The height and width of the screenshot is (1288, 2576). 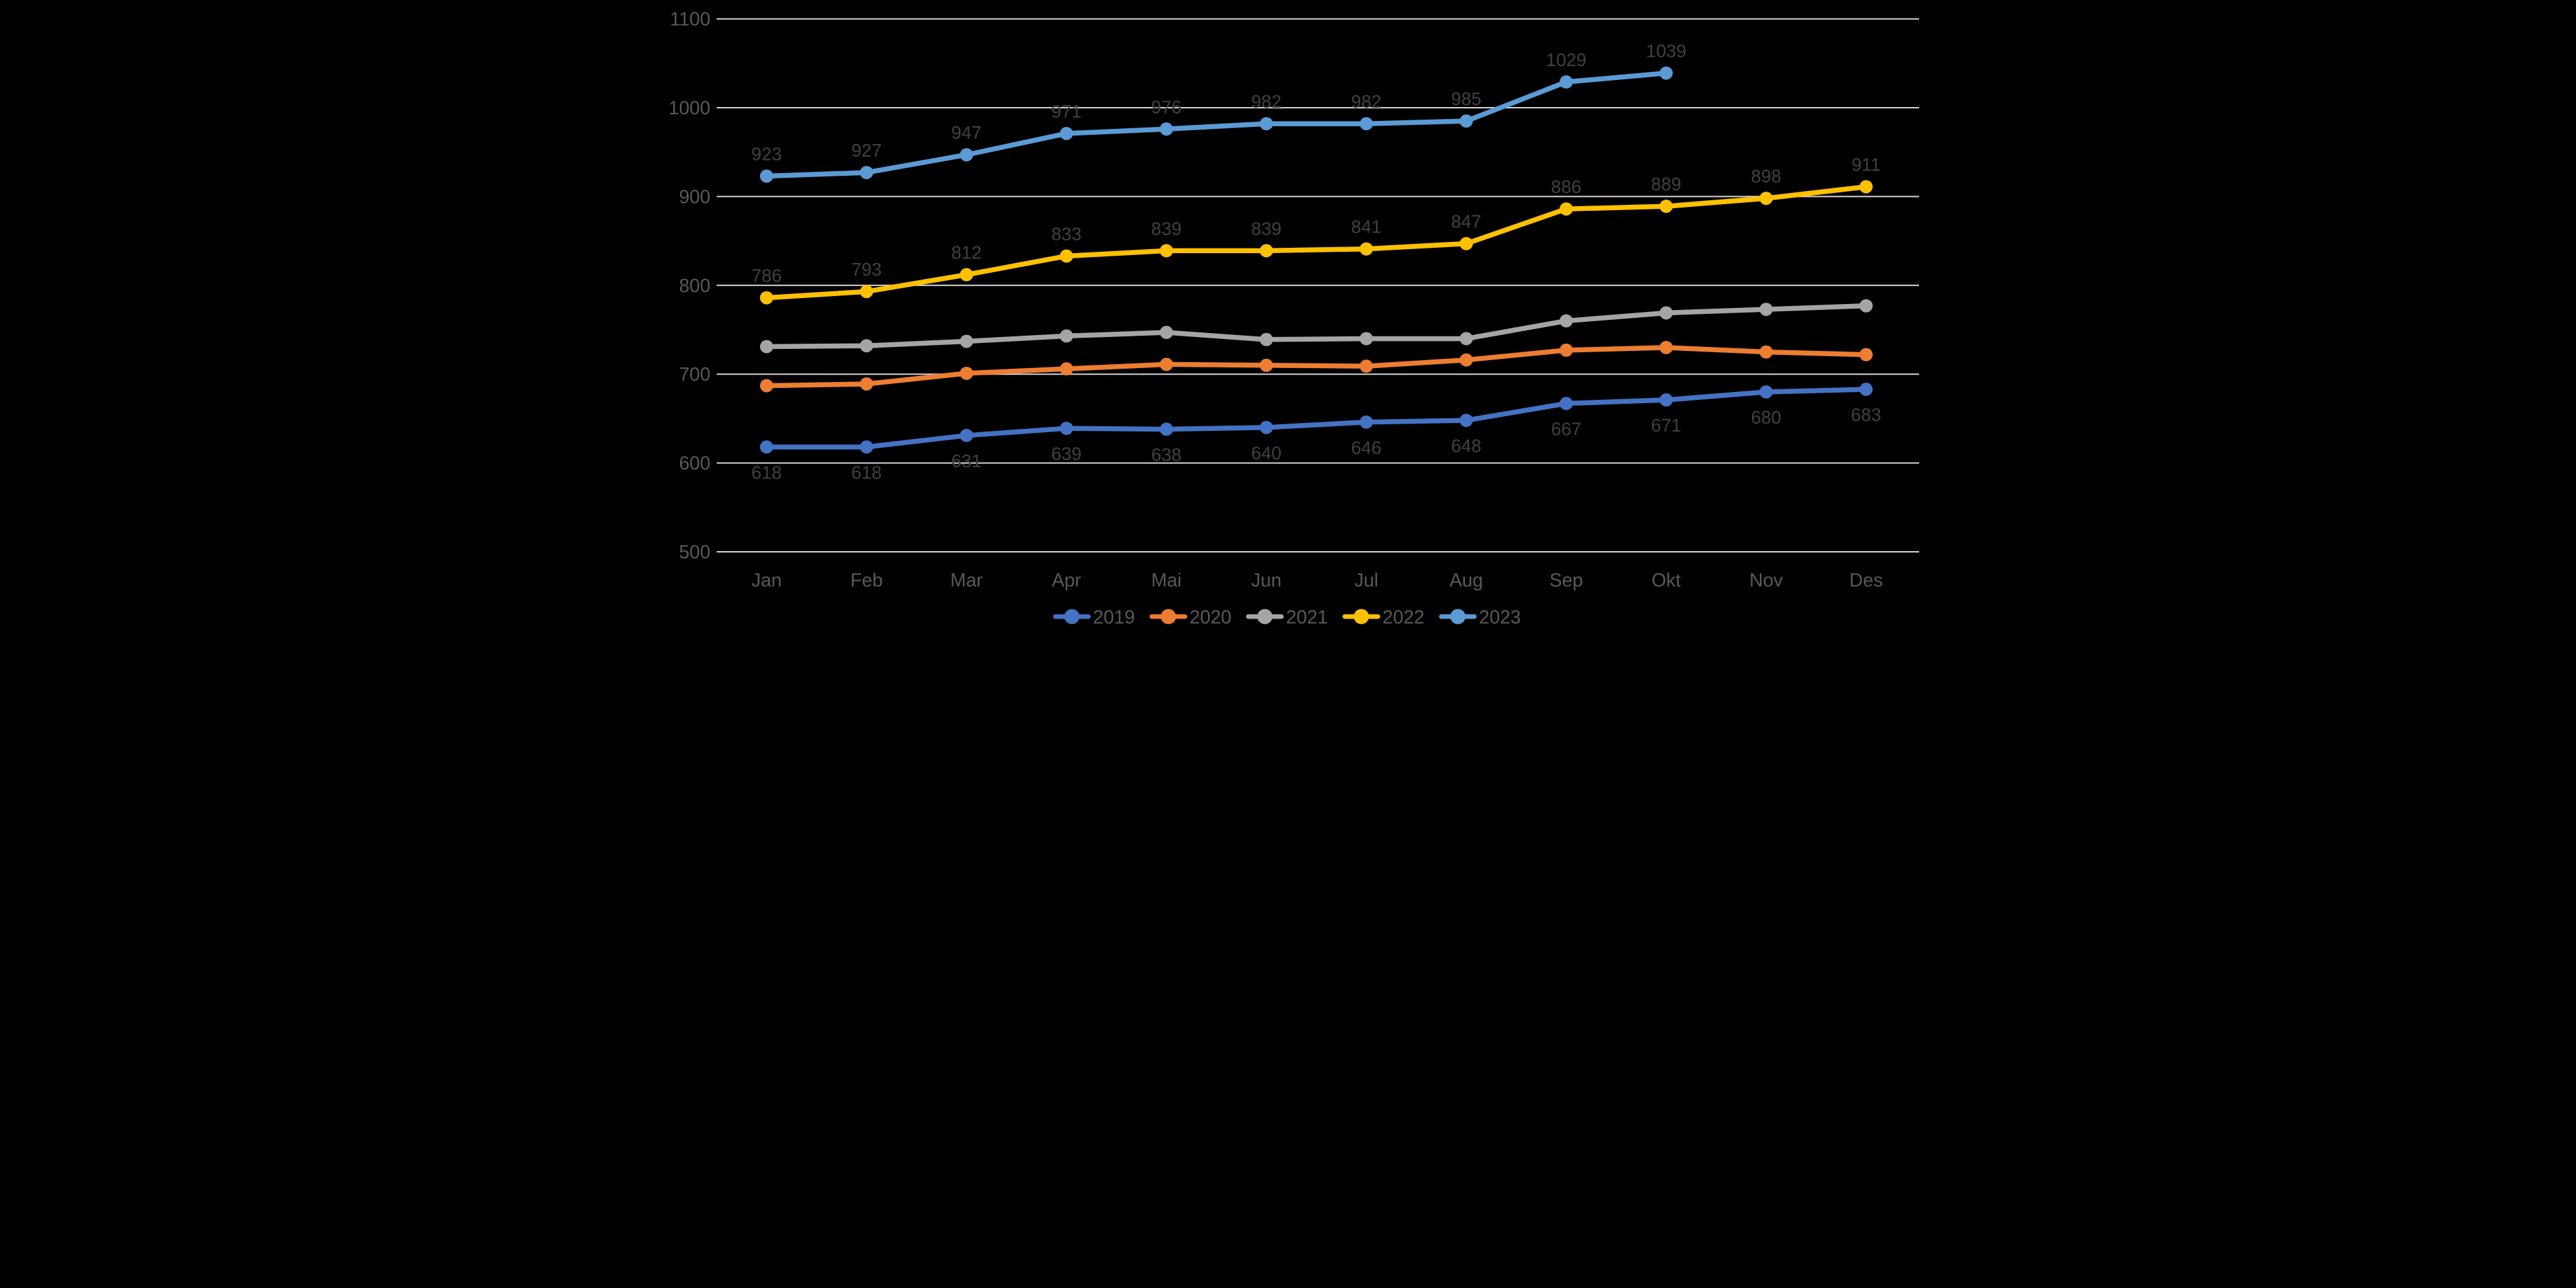 What do you see at coordinates (1094, 617) in the screenshot?
I see `legend-item-2019: 2019` at bounding box center [1094, 617].